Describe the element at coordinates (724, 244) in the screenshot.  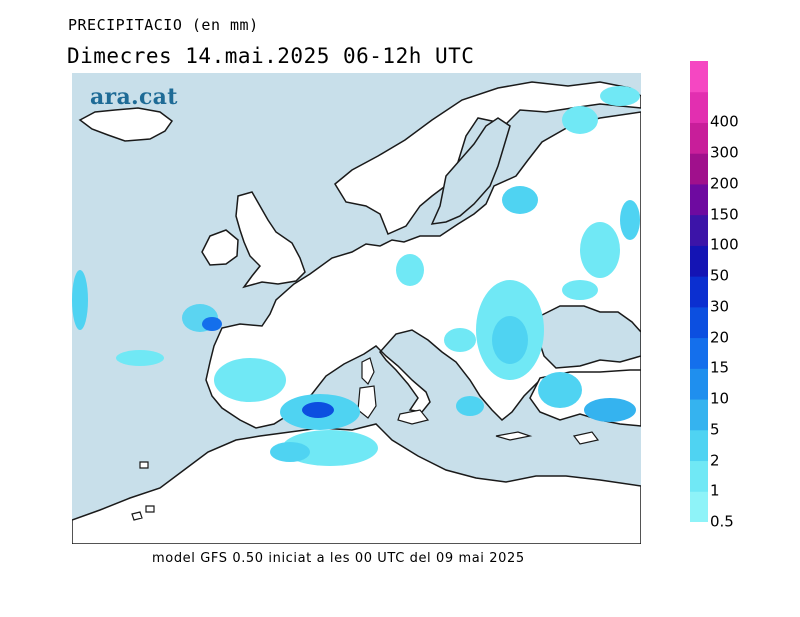
I see `legend-tick-label: 100` at that location.